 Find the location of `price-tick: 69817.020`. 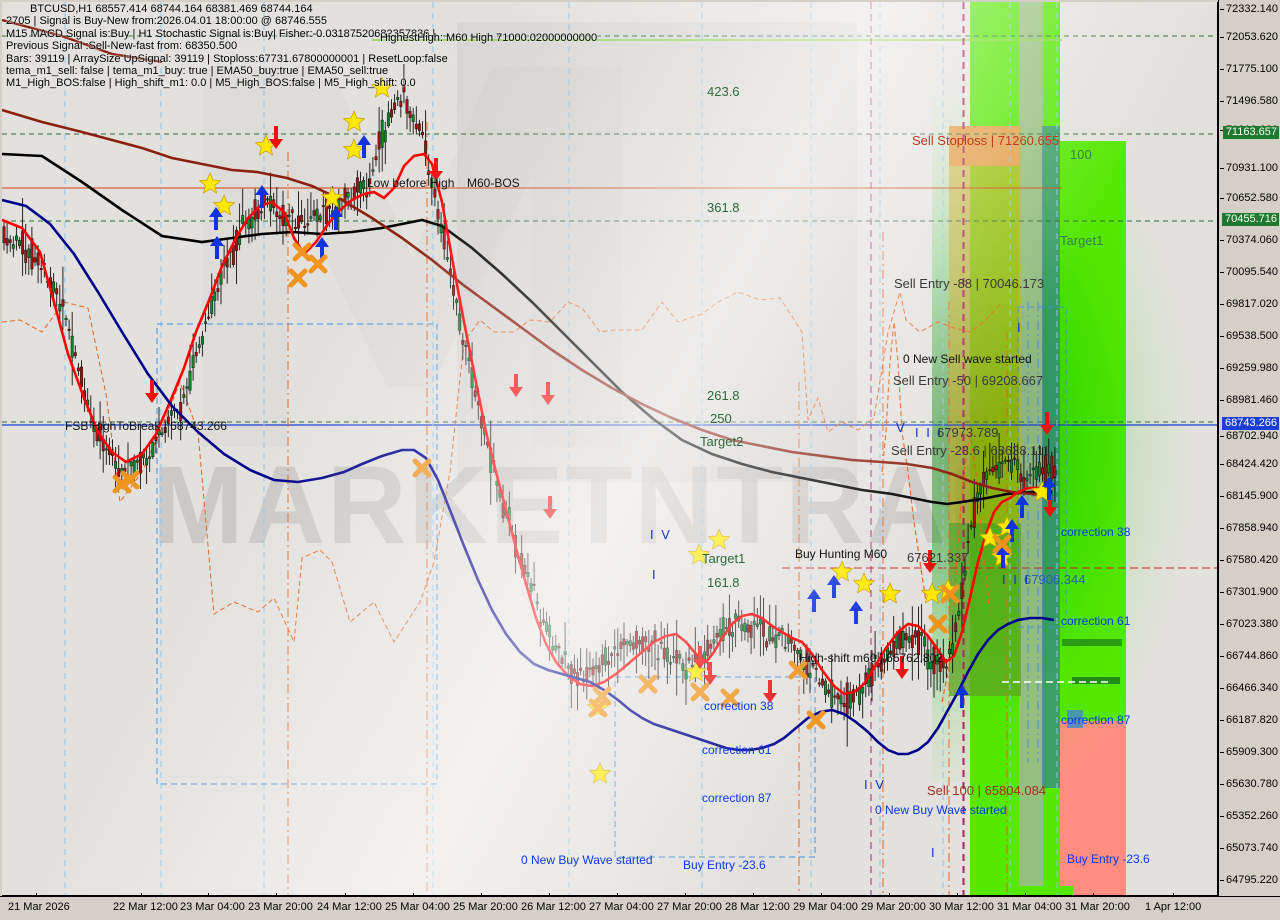

price-tick: 69817.020 is located at coordinates (1250, 304).